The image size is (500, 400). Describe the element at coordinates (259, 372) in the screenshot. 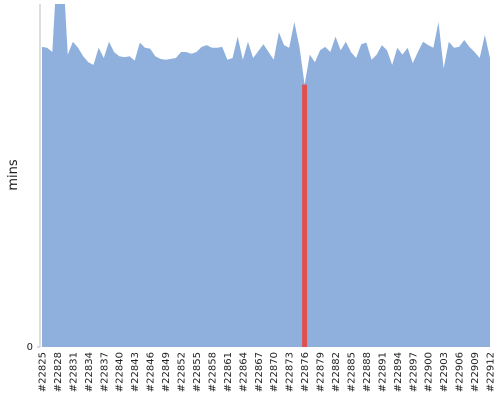

I see `x-tick-label: #22867` at that location.